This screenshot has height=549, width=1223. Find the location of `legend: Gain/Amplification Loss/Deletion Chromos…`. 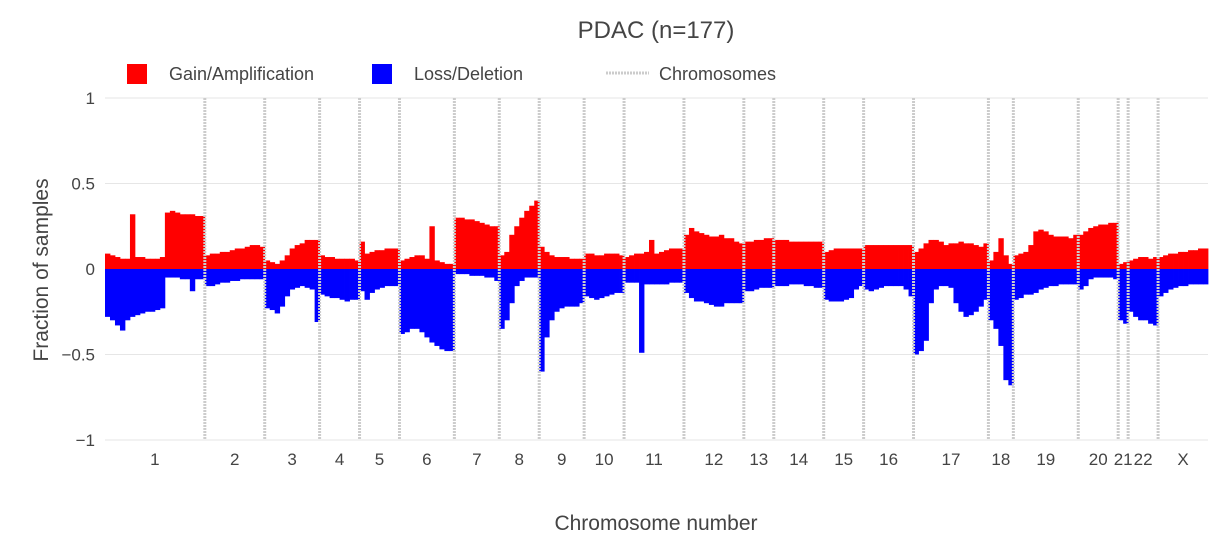

legend: Gain/Amplification Loss/Deletion Chromos… is located at coordinates (451, 74).